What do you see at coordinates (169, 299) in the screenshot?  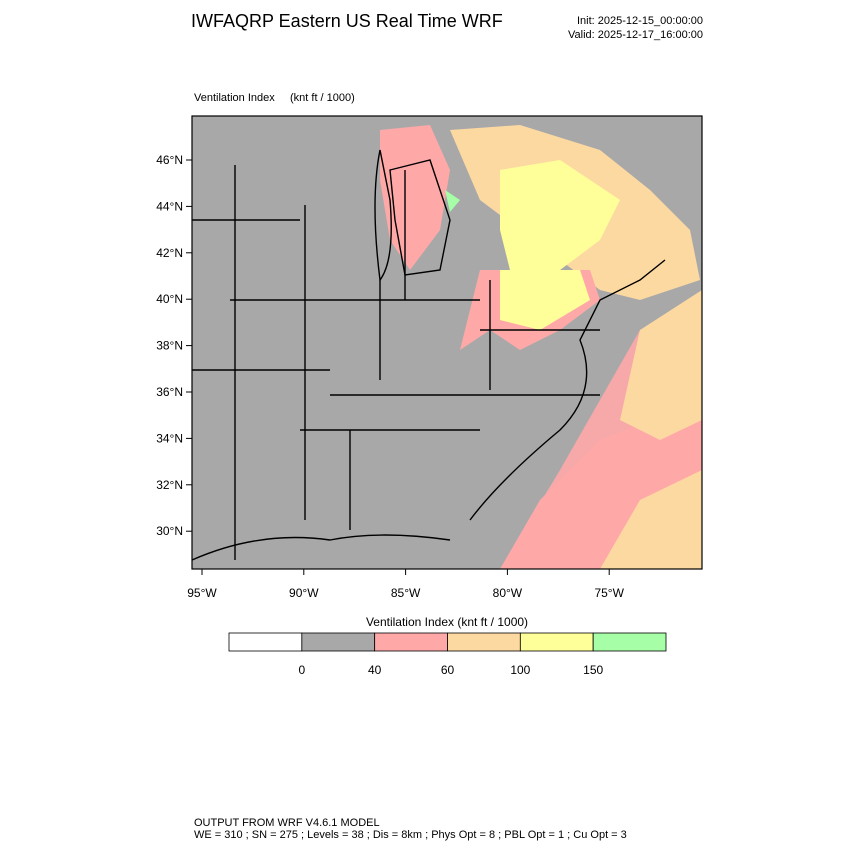 I see `lat-label: 40°N` at bounding box center [169, 299].